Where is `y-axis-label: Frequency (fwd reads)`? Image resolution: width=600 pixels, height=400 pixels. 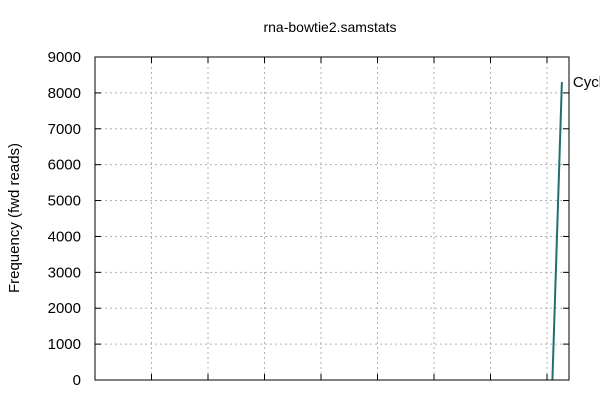
y-axis-label: Frequency (fwd reads) is located at coordinates (14, 218).